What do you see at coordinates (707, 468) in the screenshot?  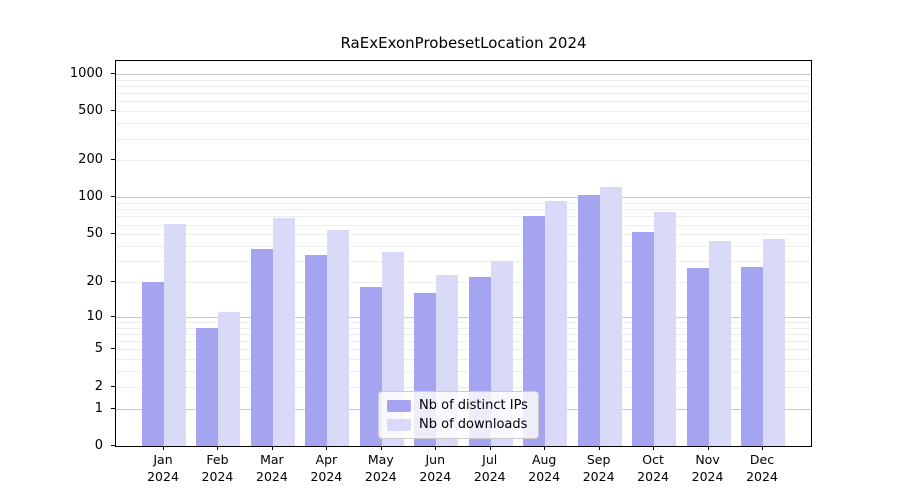 I see `x-tick-label-nov: Nov 2024` at bounding box center [707, 468].